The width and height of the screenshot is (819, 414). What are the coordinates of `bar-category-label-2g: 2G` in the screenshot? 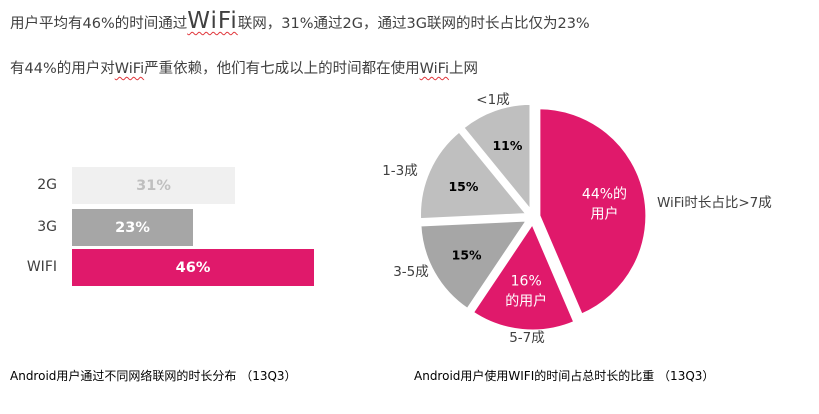 It's located at (47, 185).